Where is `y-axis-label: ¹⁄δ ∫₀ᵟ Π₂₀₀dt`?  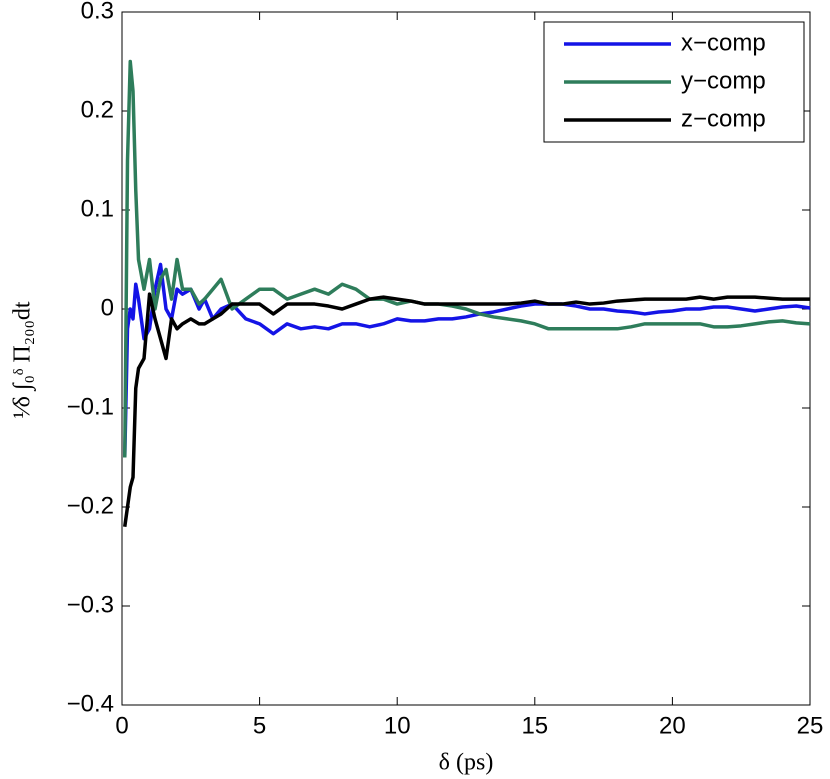 y-axis-label: ¹⁄δ ∫₀ᵟ Π₂₀₀dt is located at coordinates (23, 359).